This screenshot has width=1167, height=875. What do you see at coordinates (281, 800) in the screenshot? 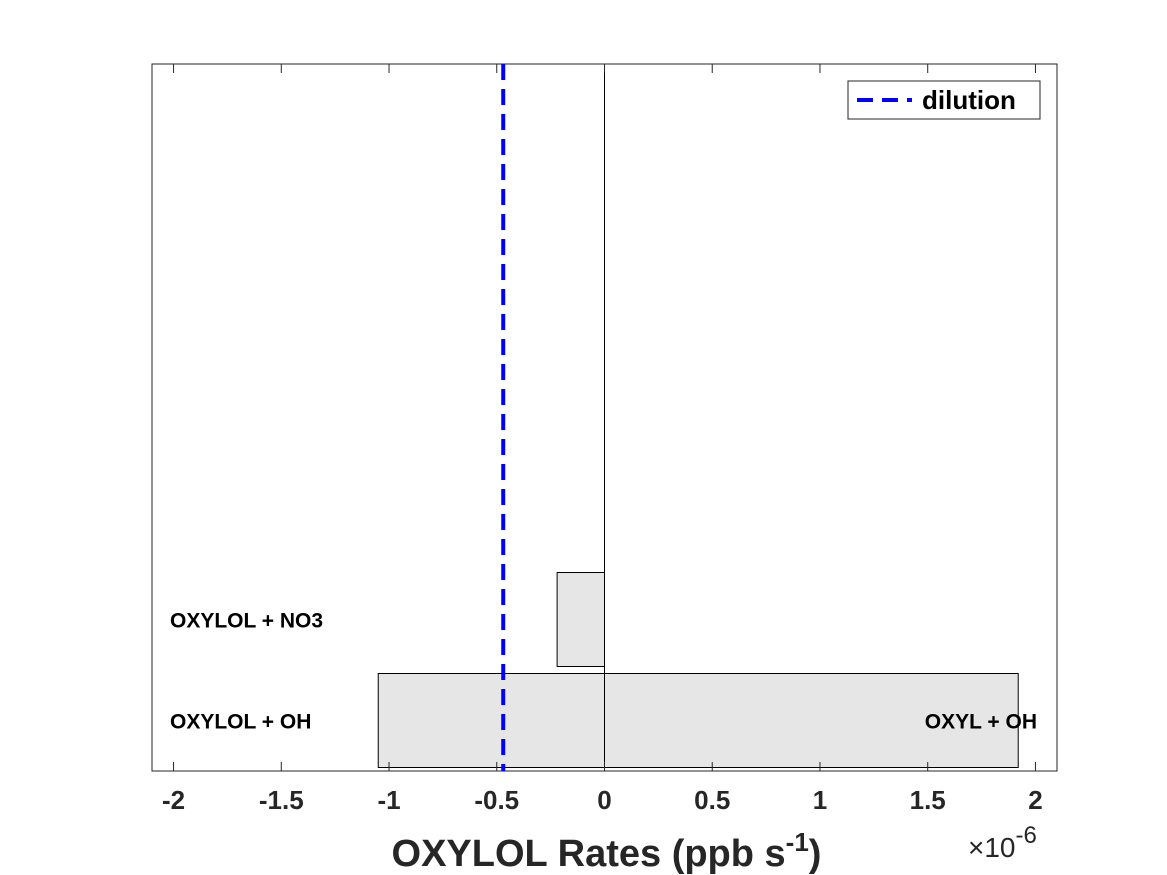
I see `x-tick-label-1: -1.5` at bounding box center [281, 800].